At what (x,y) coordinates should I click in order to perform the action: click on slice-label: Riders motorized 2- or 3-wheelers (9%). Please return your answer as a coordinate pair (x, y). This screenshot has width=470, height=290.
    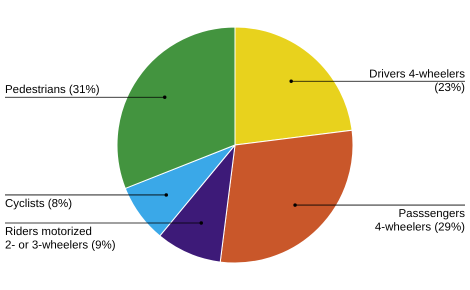
    Looking at the image, I should click on (60, 239).